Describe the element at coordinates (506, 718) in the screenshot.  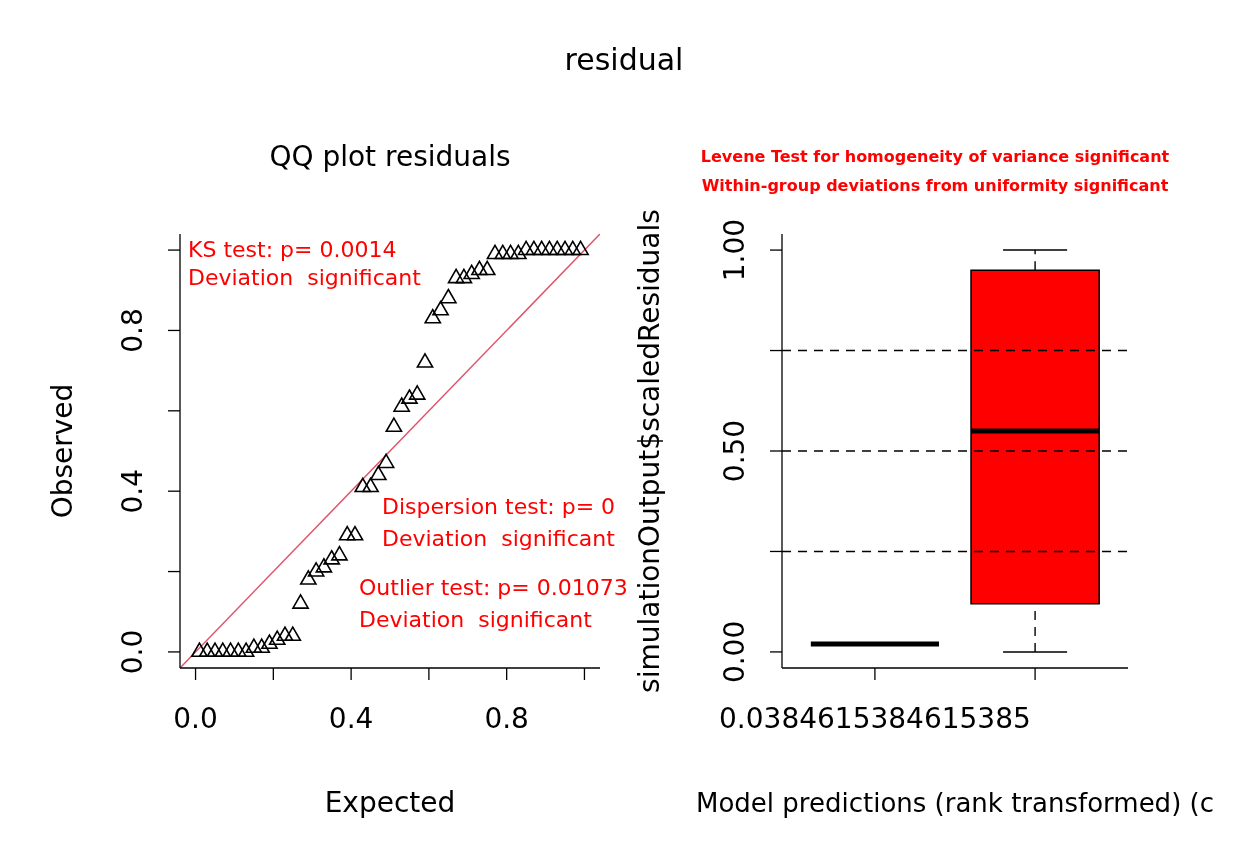
I see `x-tick-label: 0.8` at that location.